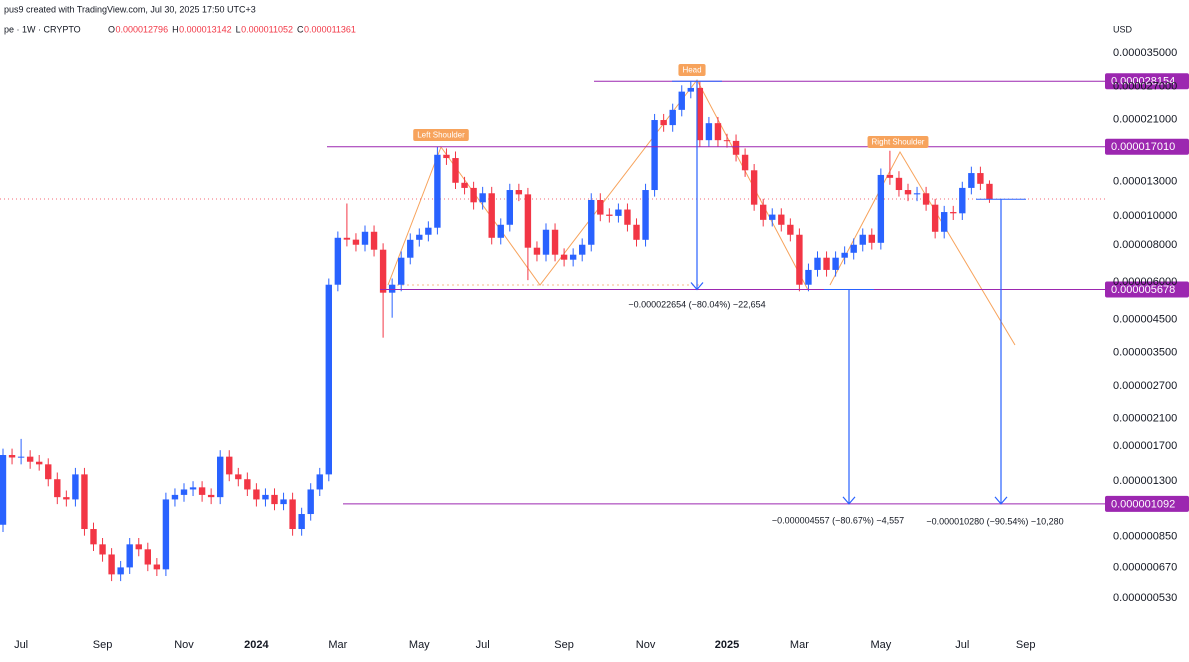  What do you see at coordinates (42, 29) in the screenshot?
I see `header-symbol: pe · 1W · CRYPTO` at bounding box center [42, 29].